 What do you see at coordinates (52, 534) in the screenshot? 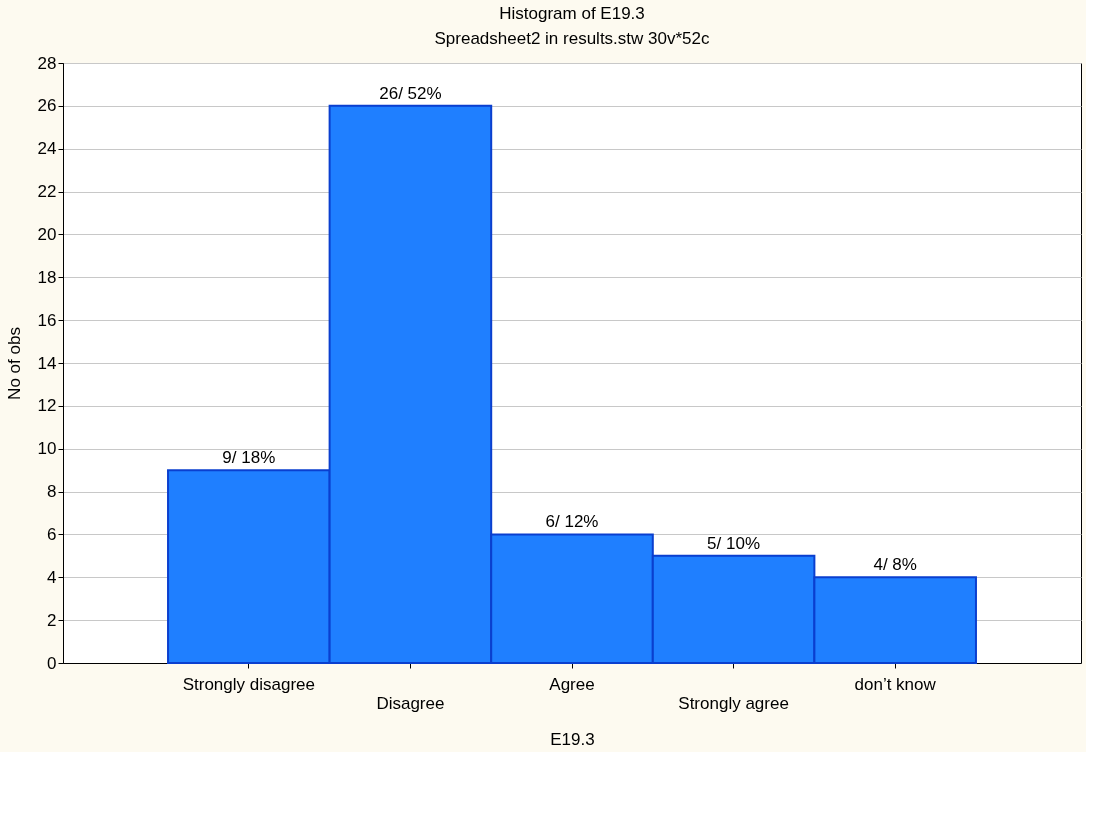
I see `y-tick-label: 6` at bounding box center [52, 534].